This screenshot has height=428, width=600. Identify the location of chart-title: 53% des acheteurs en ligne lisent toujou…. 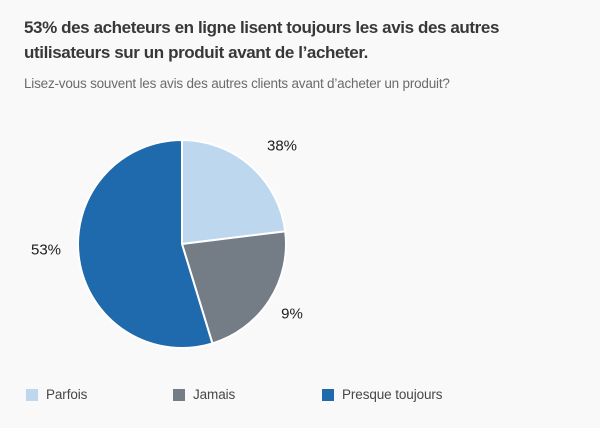
(306, 40).